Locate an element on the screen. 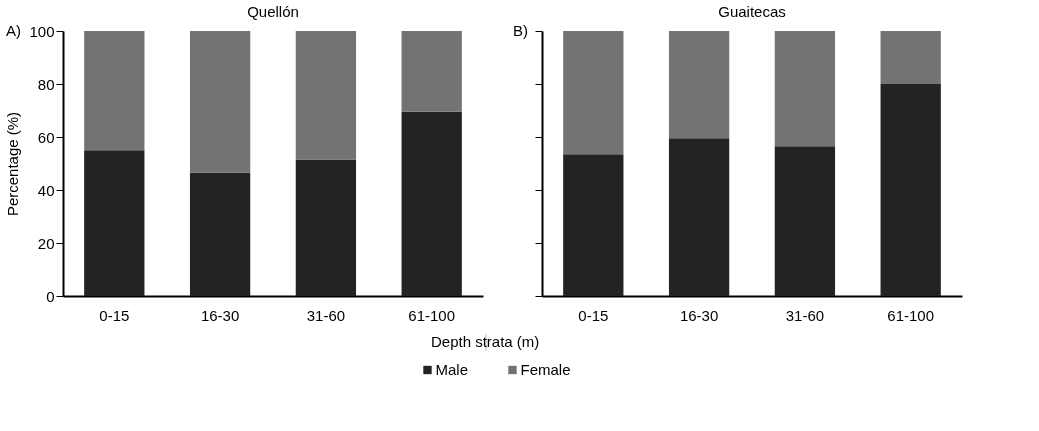  chart-title: Guaitecas is located at coordinates (752, 11).